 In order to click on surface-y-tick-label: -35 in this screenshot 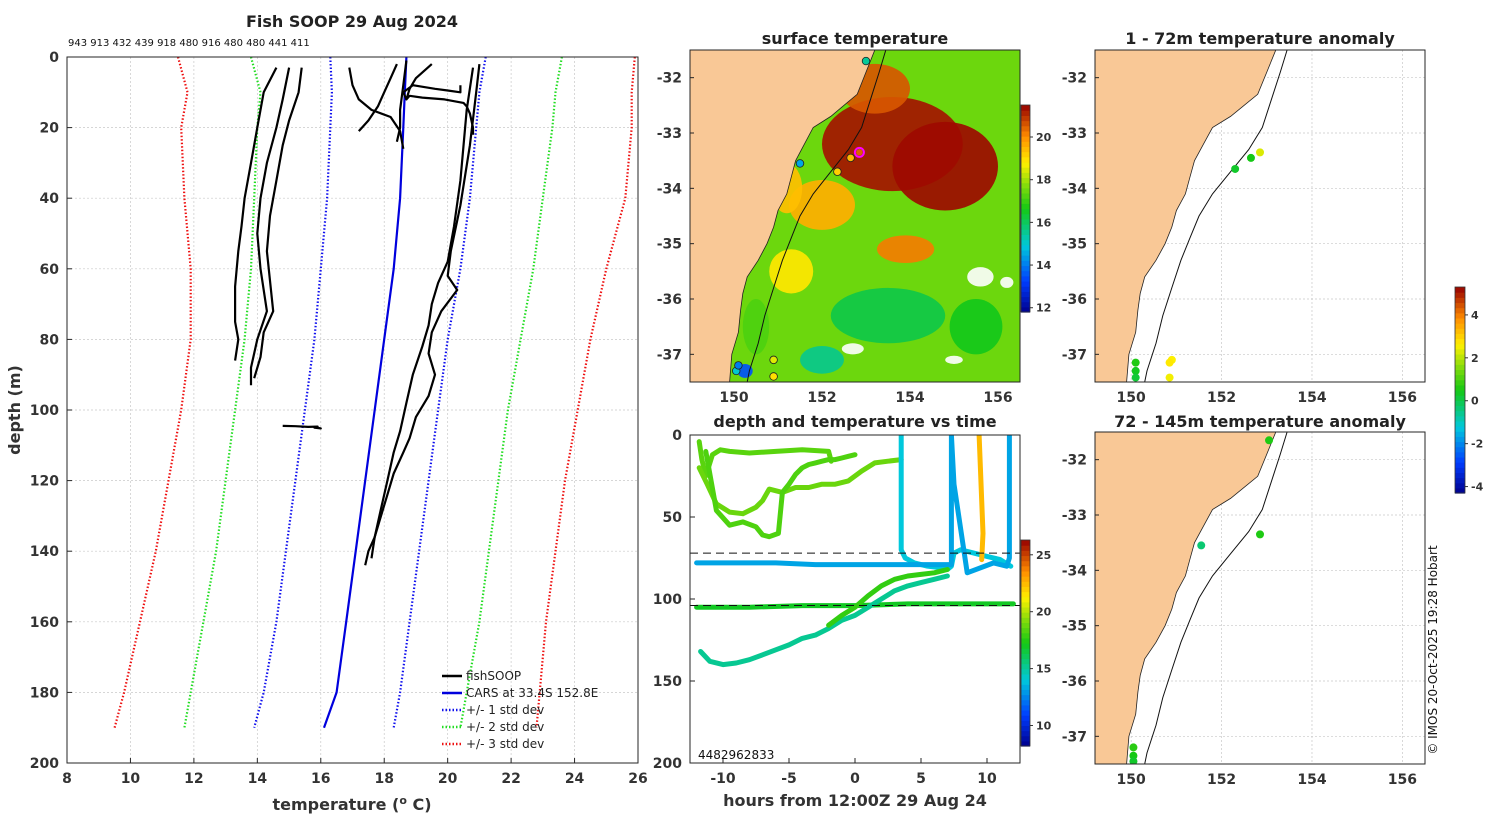, I will do `click(669, 245)`.